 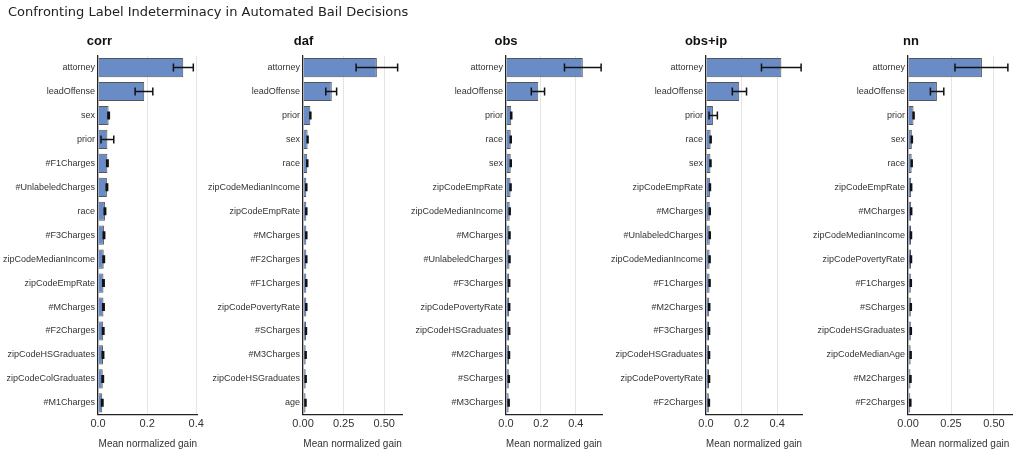 What do you see at coordinates (706, 41) in the screenshot?
I see `chart-title: obs+ip` at bounding box center [706, 41].